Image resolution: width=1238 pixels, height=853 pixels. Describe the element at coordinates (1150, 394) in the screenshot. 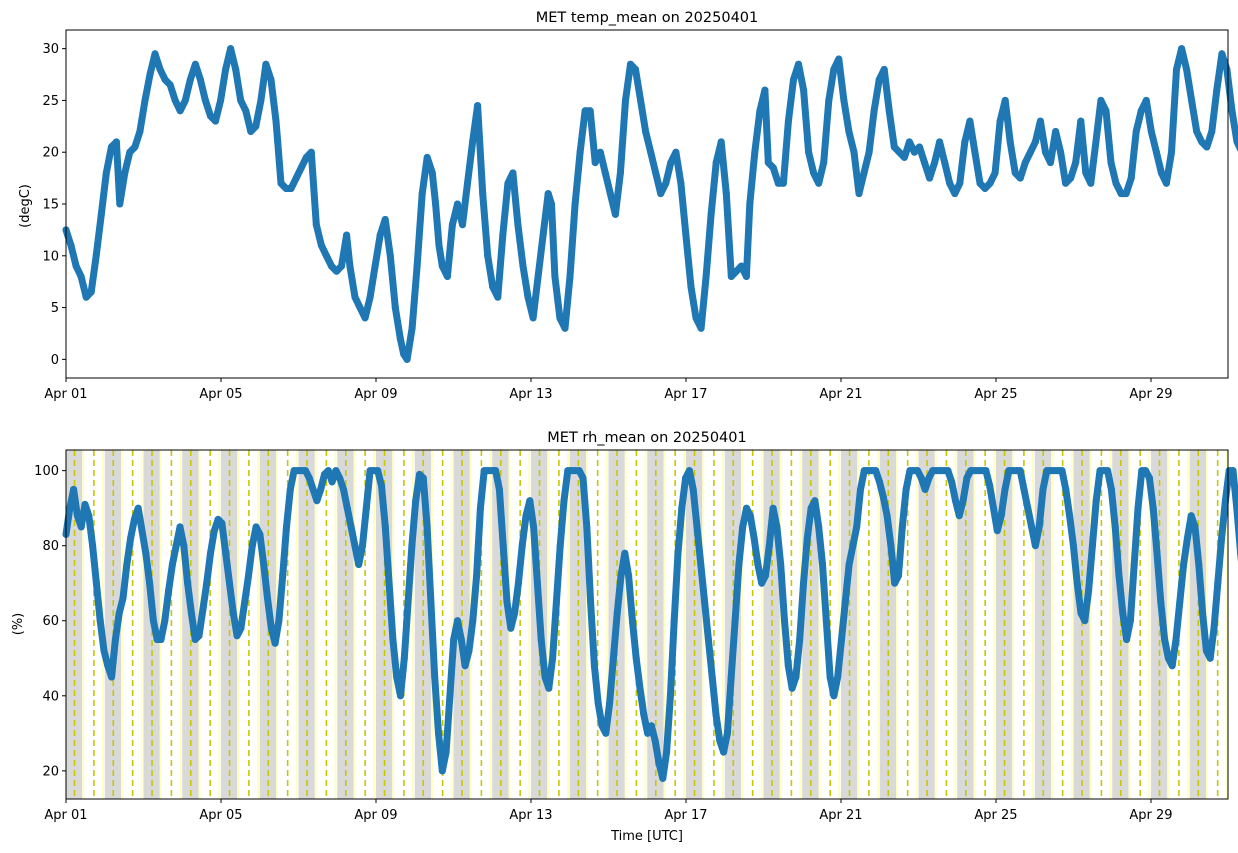

I see `x-tick-label: Apr 29` at that location.